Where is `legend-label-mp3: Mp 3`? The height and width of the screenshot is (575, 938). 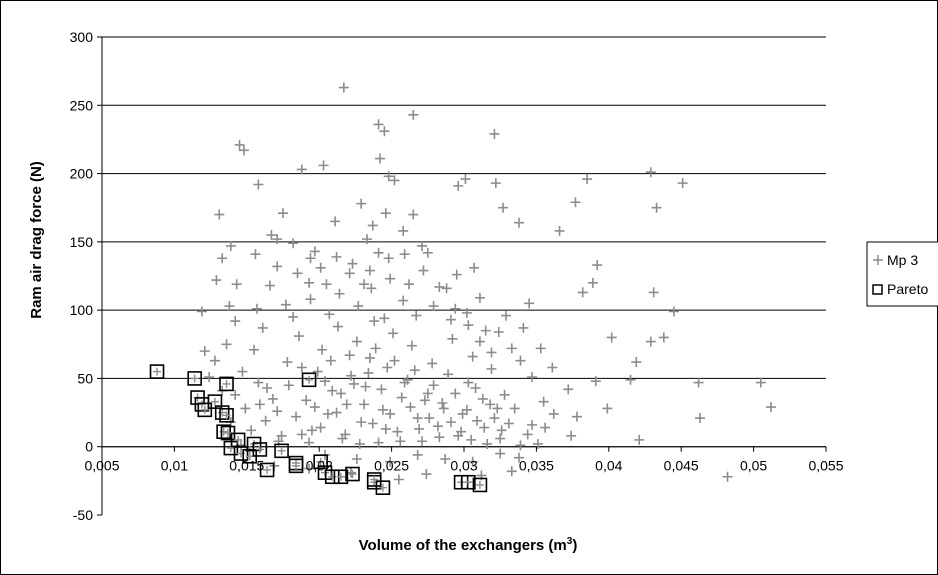 legend-label-mp3: Mp 3 is located at coordinates (902, 260).